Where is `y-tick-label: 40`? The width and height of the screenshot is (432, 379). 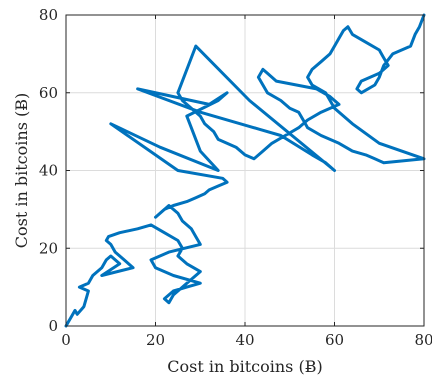 y-tick-label: 40 is located at coordinates (48, 171).